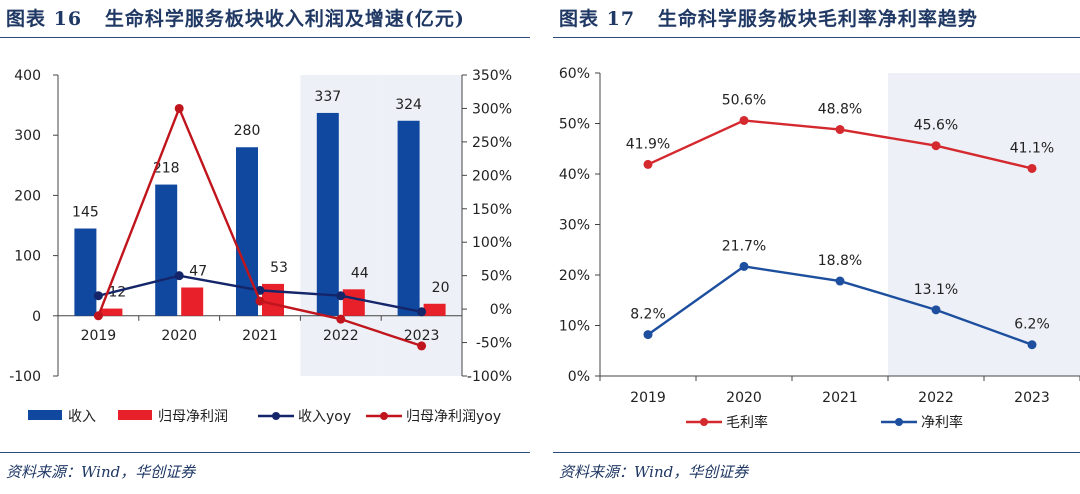 This screenshot has height=494, width=1080. Describe the element at coordinates (1032, 325) in the screenshot. I see `net-margin-label-2023: 6.2%` at that location.